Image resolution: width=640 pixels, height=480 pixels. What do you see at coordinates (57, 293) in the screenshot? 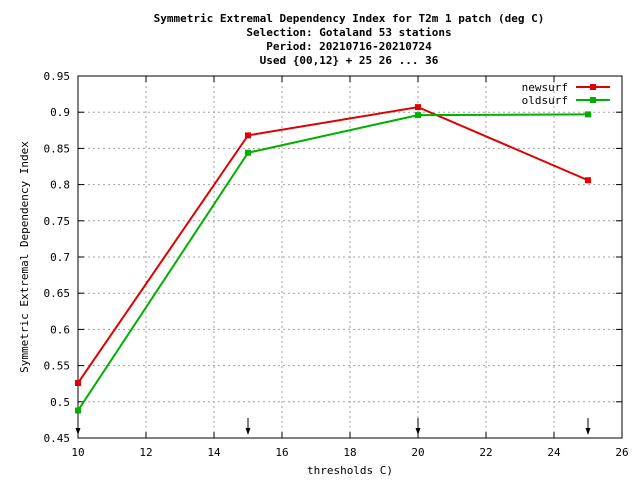
I see `y-tick-label: 0.65` at bounding box center [57, 293].